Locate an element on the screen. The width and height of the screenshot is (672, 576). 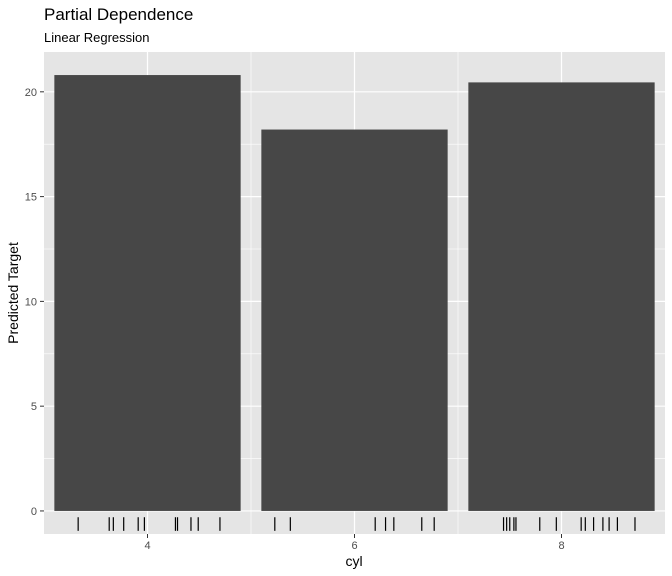
y-tick-label: 20 is located at coordinates (31, 93).